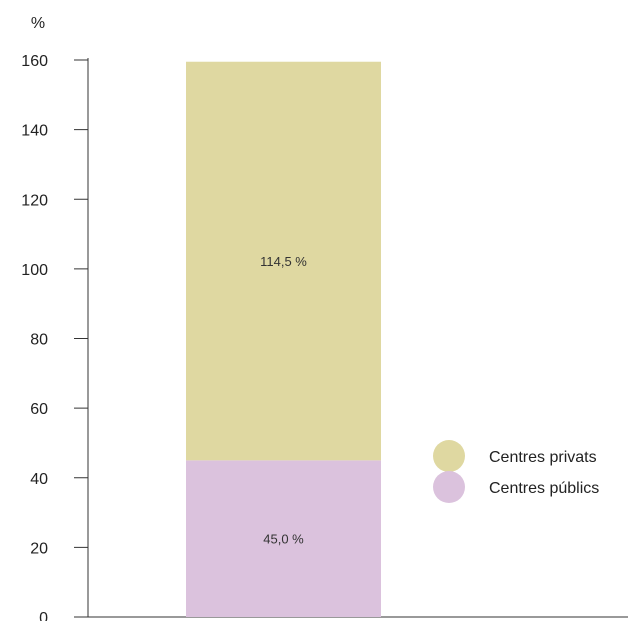 This screenshot has height=621, width=637. I want to click on y-tick-label: 100, so click(34, 270).